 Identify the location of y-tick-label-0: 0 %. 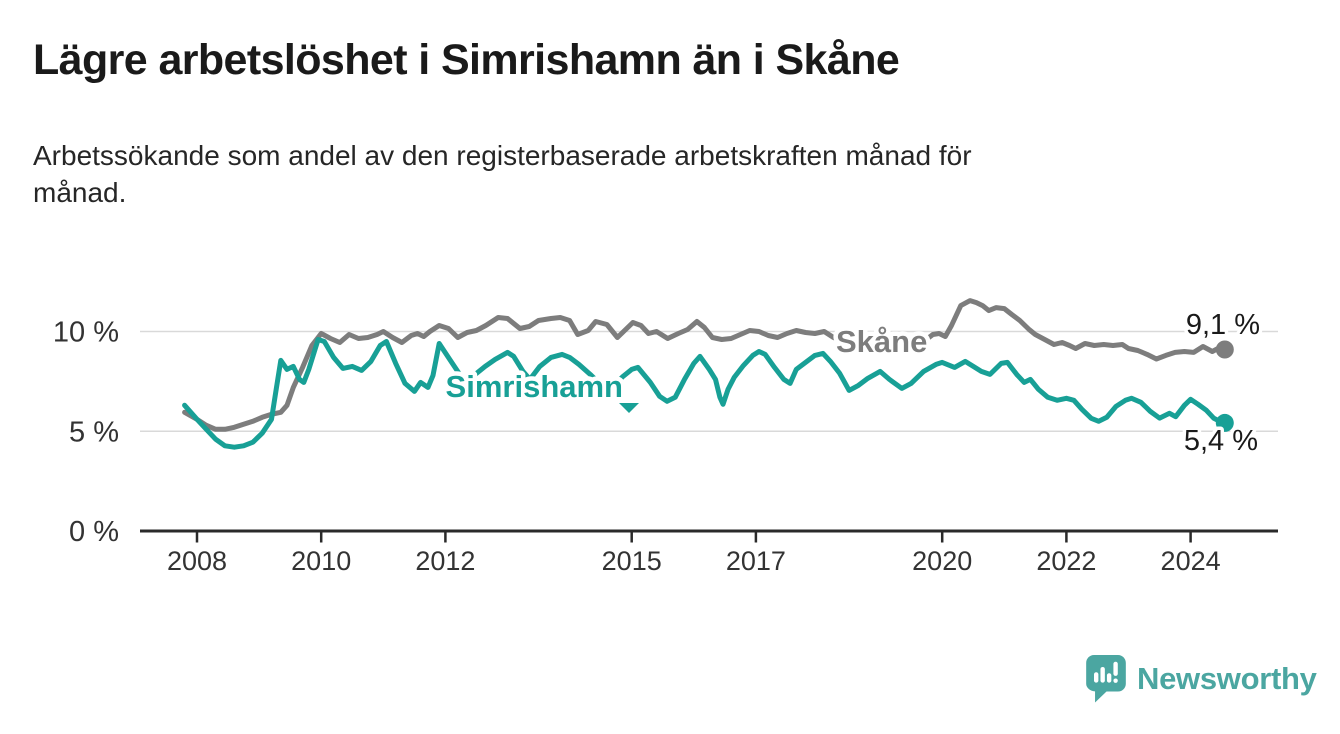
(94, 532).